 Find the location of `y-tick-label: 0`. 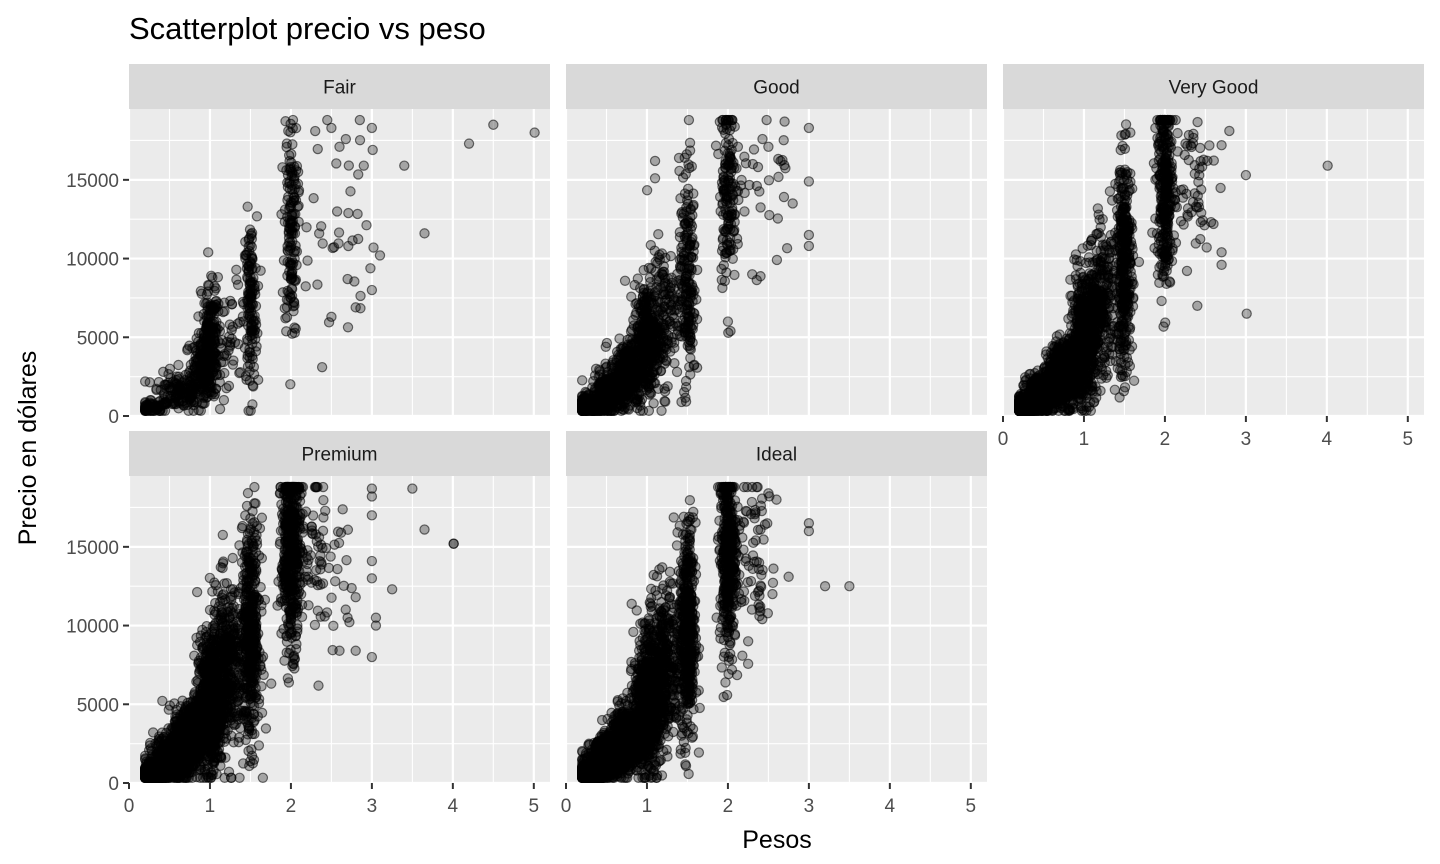

y-tick-label: 0 is located at coordinates (113, 417).